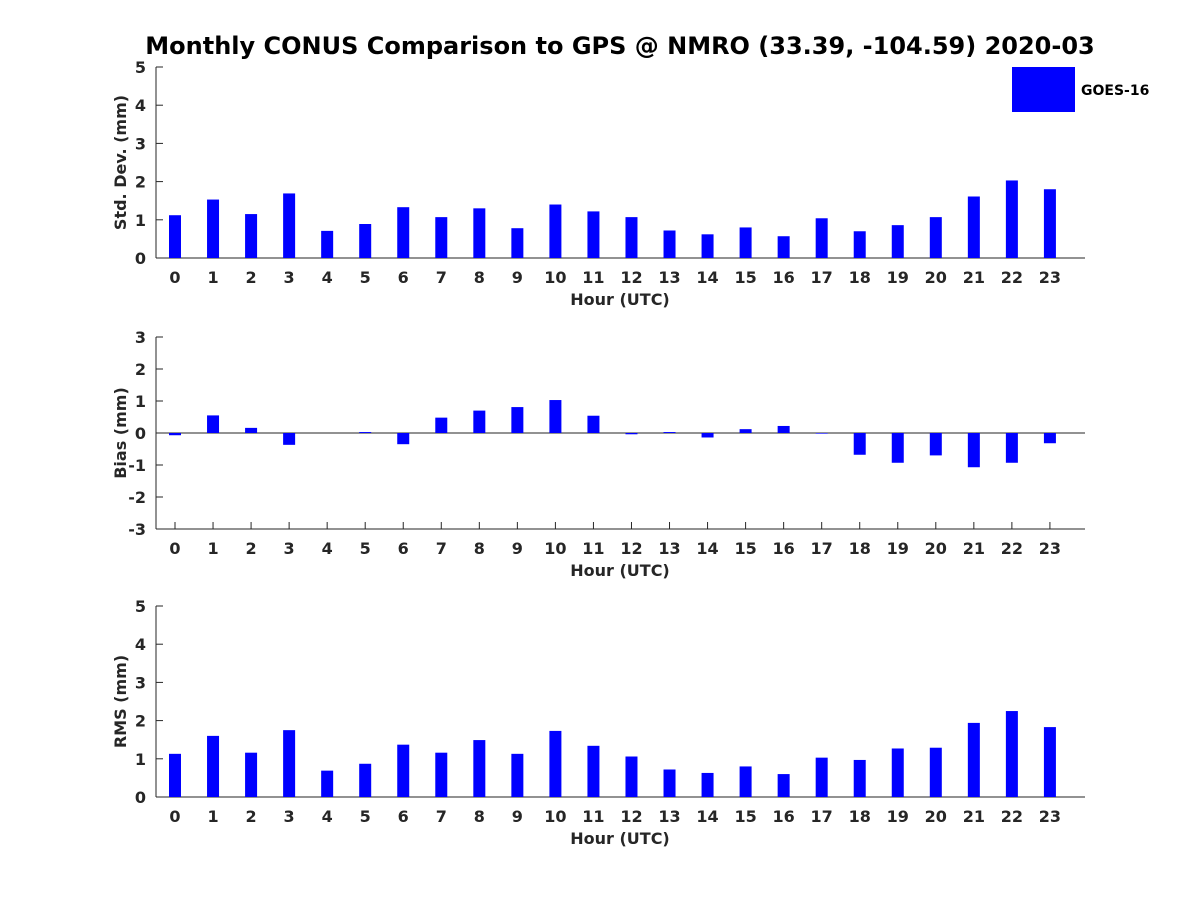 Image resolution: width=1200 pixels, height=900 pixels. Describe the element at coordinates (745, 277) in the screenshot. I see `std-dev-x-tick-label: 15` at that location.